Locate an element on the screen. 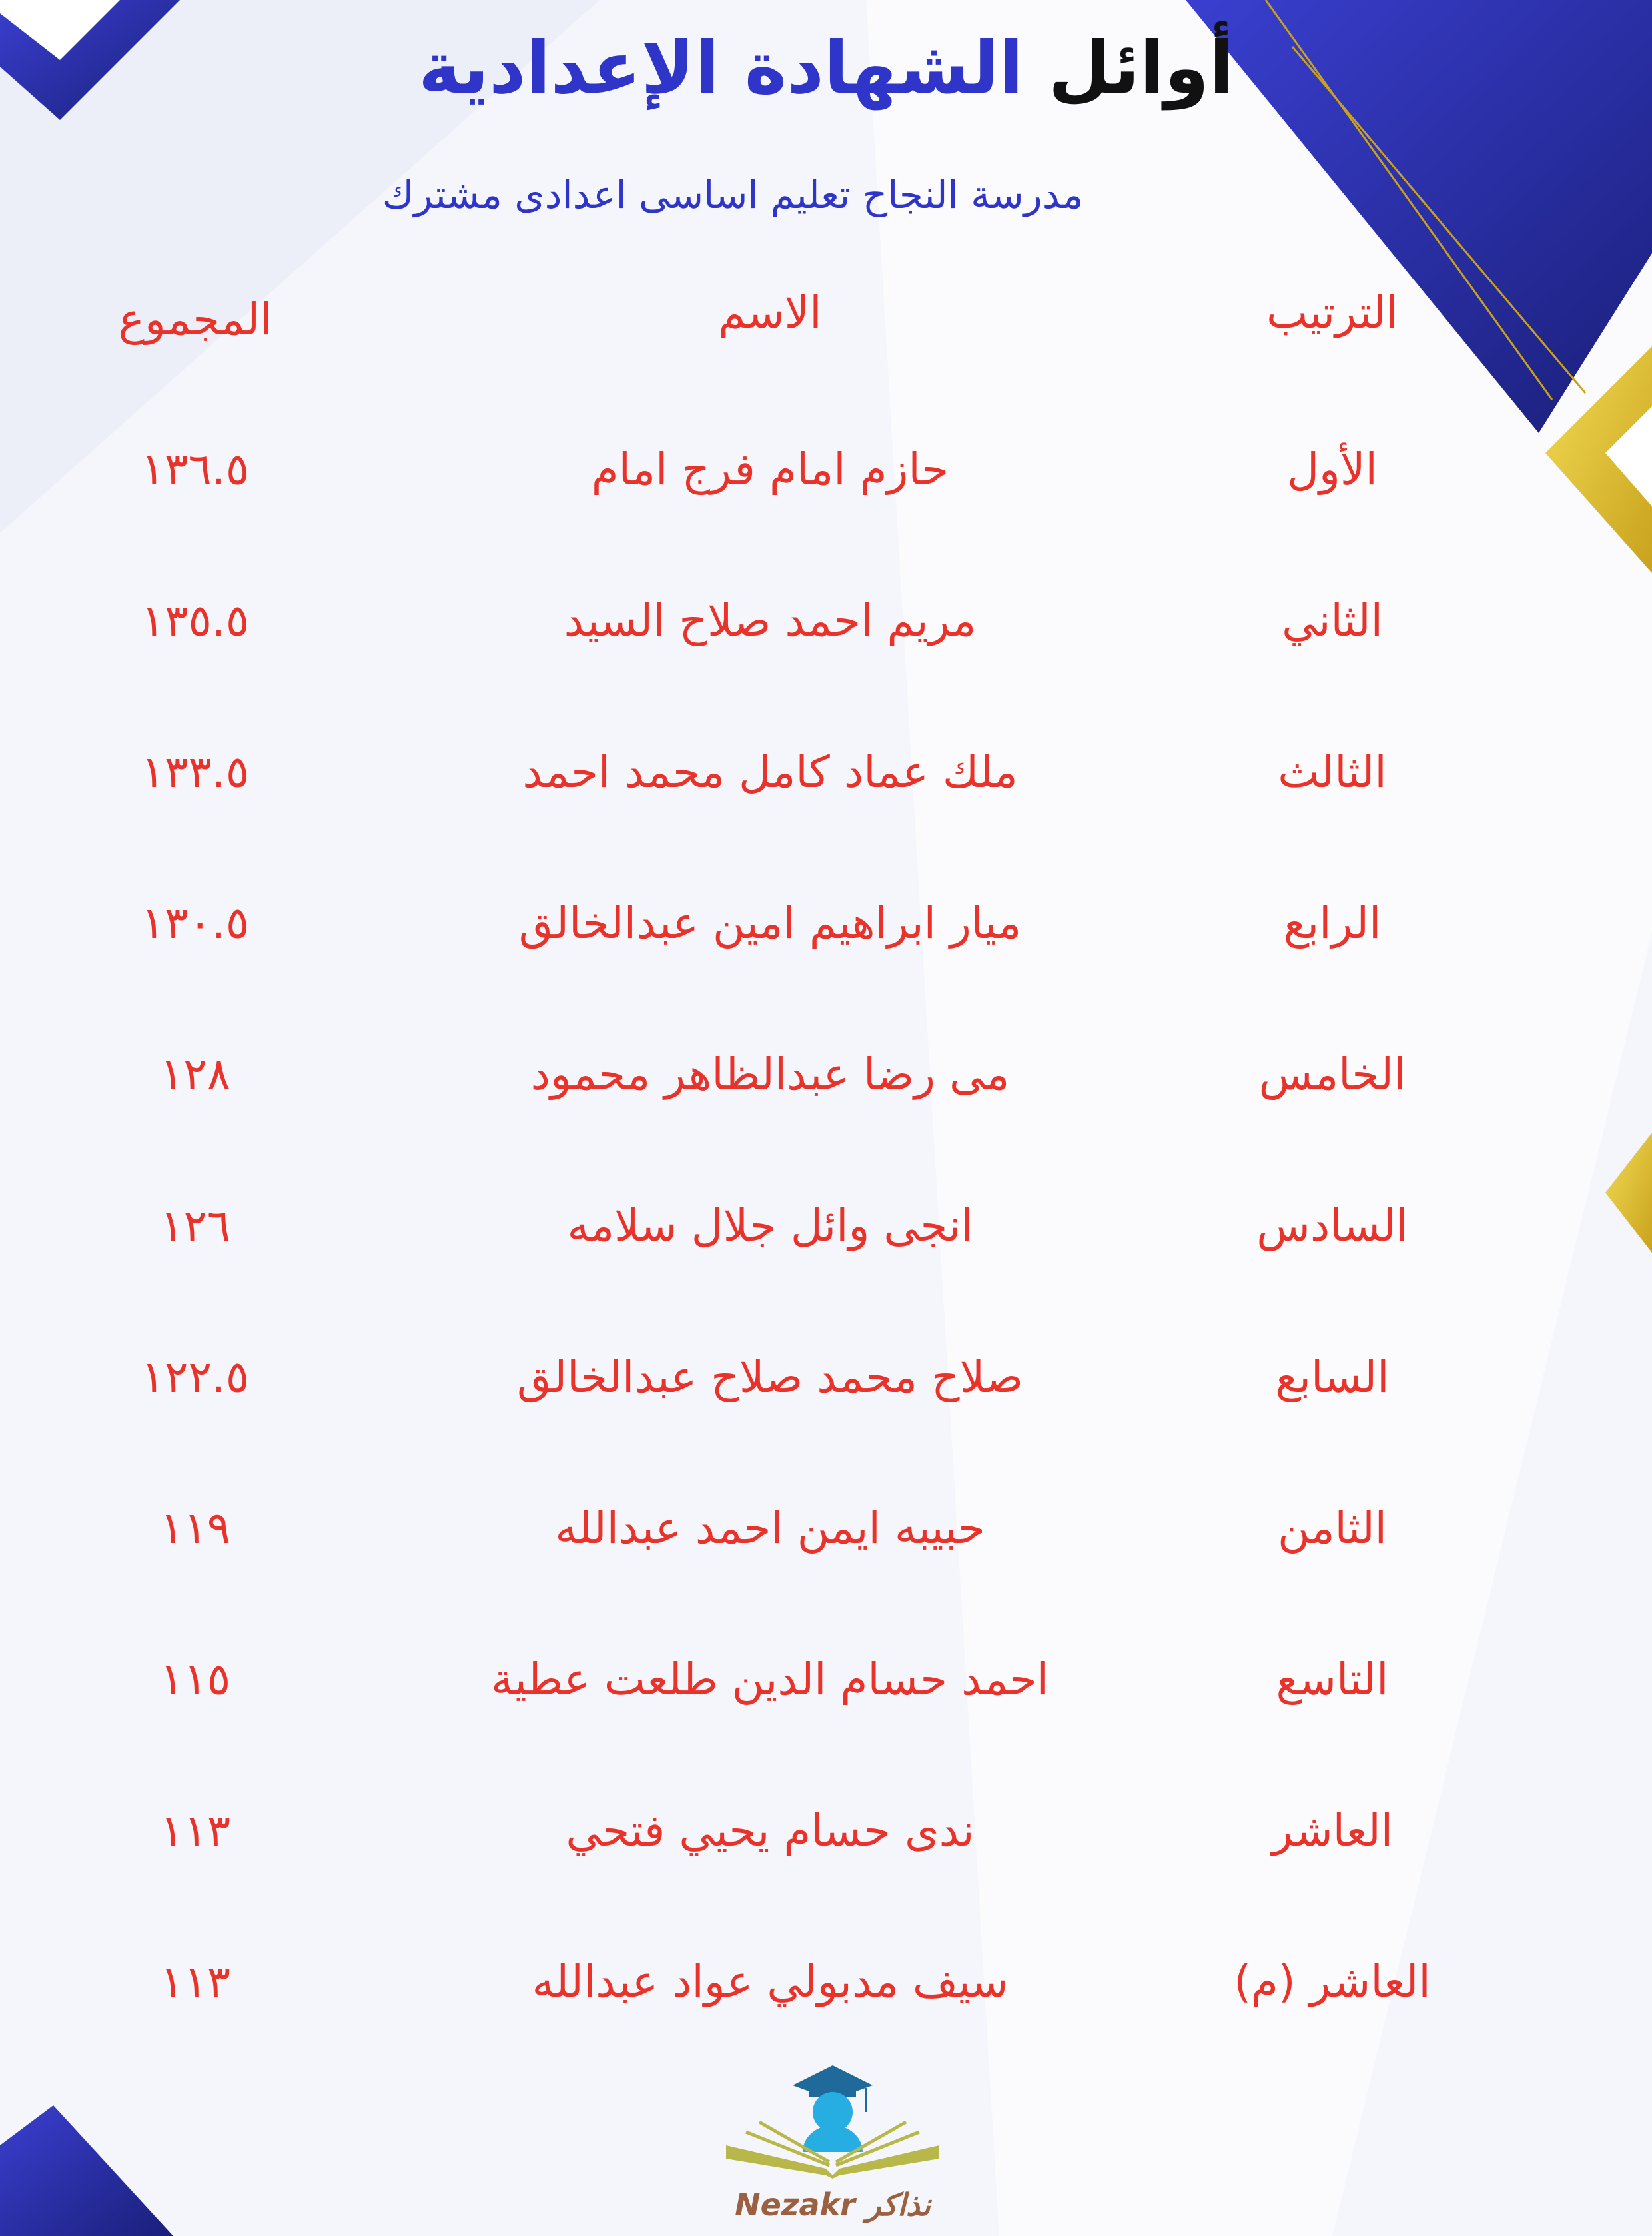 The image size is (1652, 2236). student-name-cell: ميار ابراهيم امين عبدالخالق is located at coordinates (770, 923).